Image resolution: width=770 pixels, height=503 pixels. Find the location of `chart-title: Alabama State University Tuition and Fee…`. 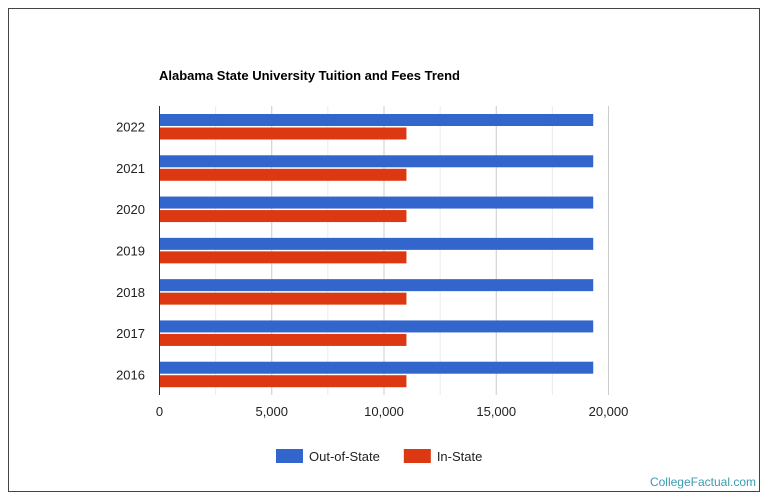

chart-title: Alabama State University Tuition and Fee… is located at coordinates (309, 75).